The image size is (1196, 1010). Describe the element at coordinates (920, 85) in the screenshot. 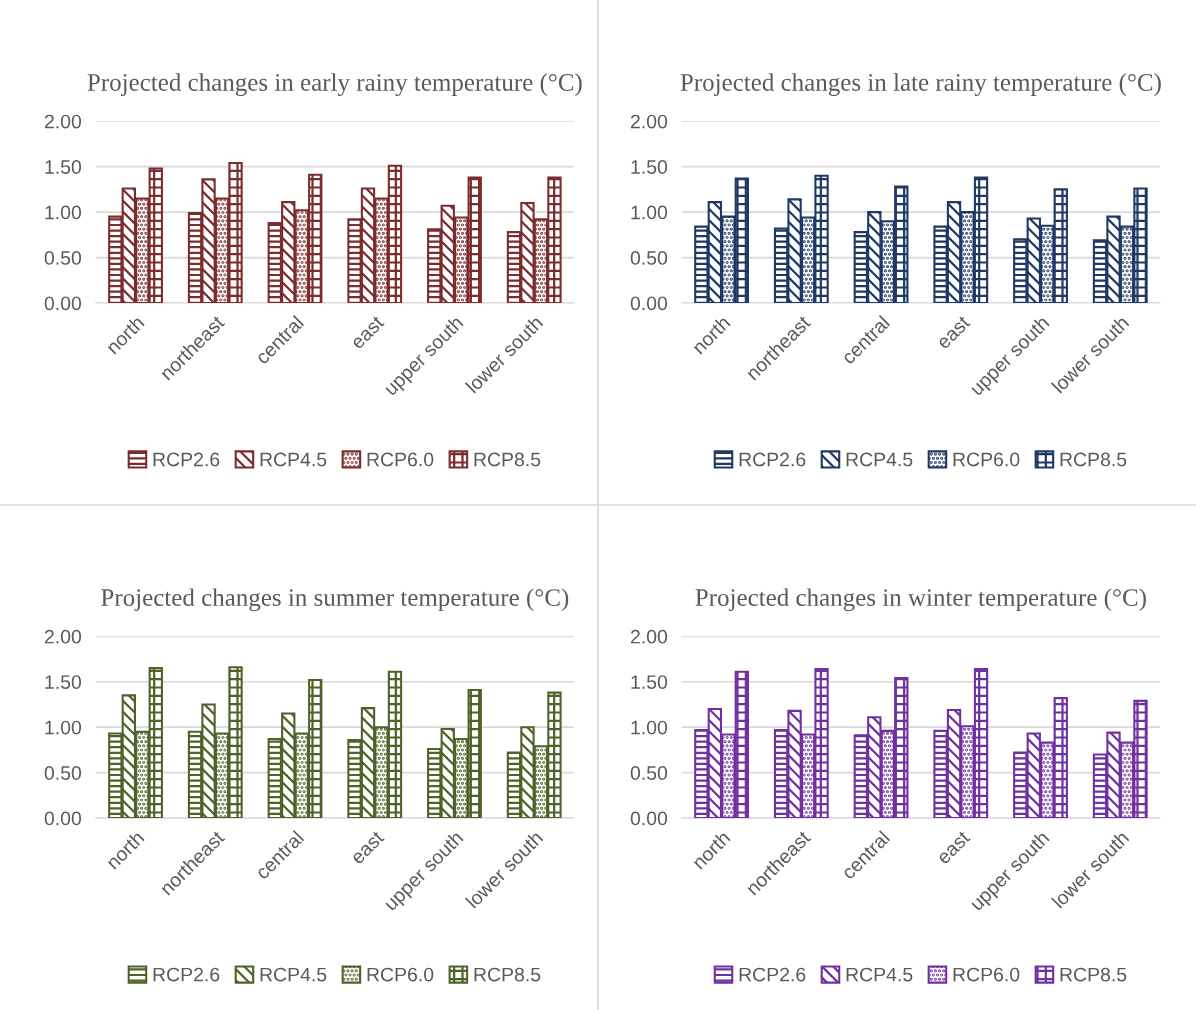

I see `chart-title: Projected changes in late rainy temperature (°C)` at that location.